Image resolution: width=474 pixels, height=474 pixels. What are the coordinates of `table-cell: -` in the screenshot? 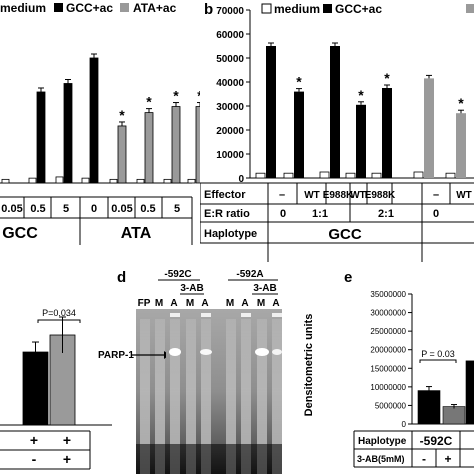 It's located at (34, 459).